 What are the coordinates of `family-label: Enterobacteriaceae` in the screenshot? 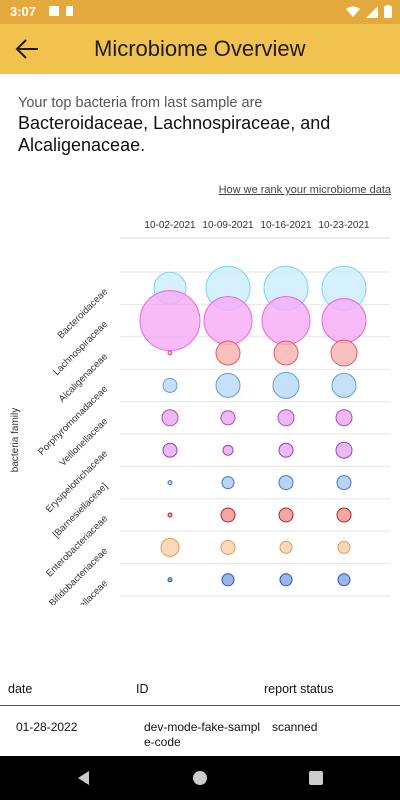 It's located at (77, 546).